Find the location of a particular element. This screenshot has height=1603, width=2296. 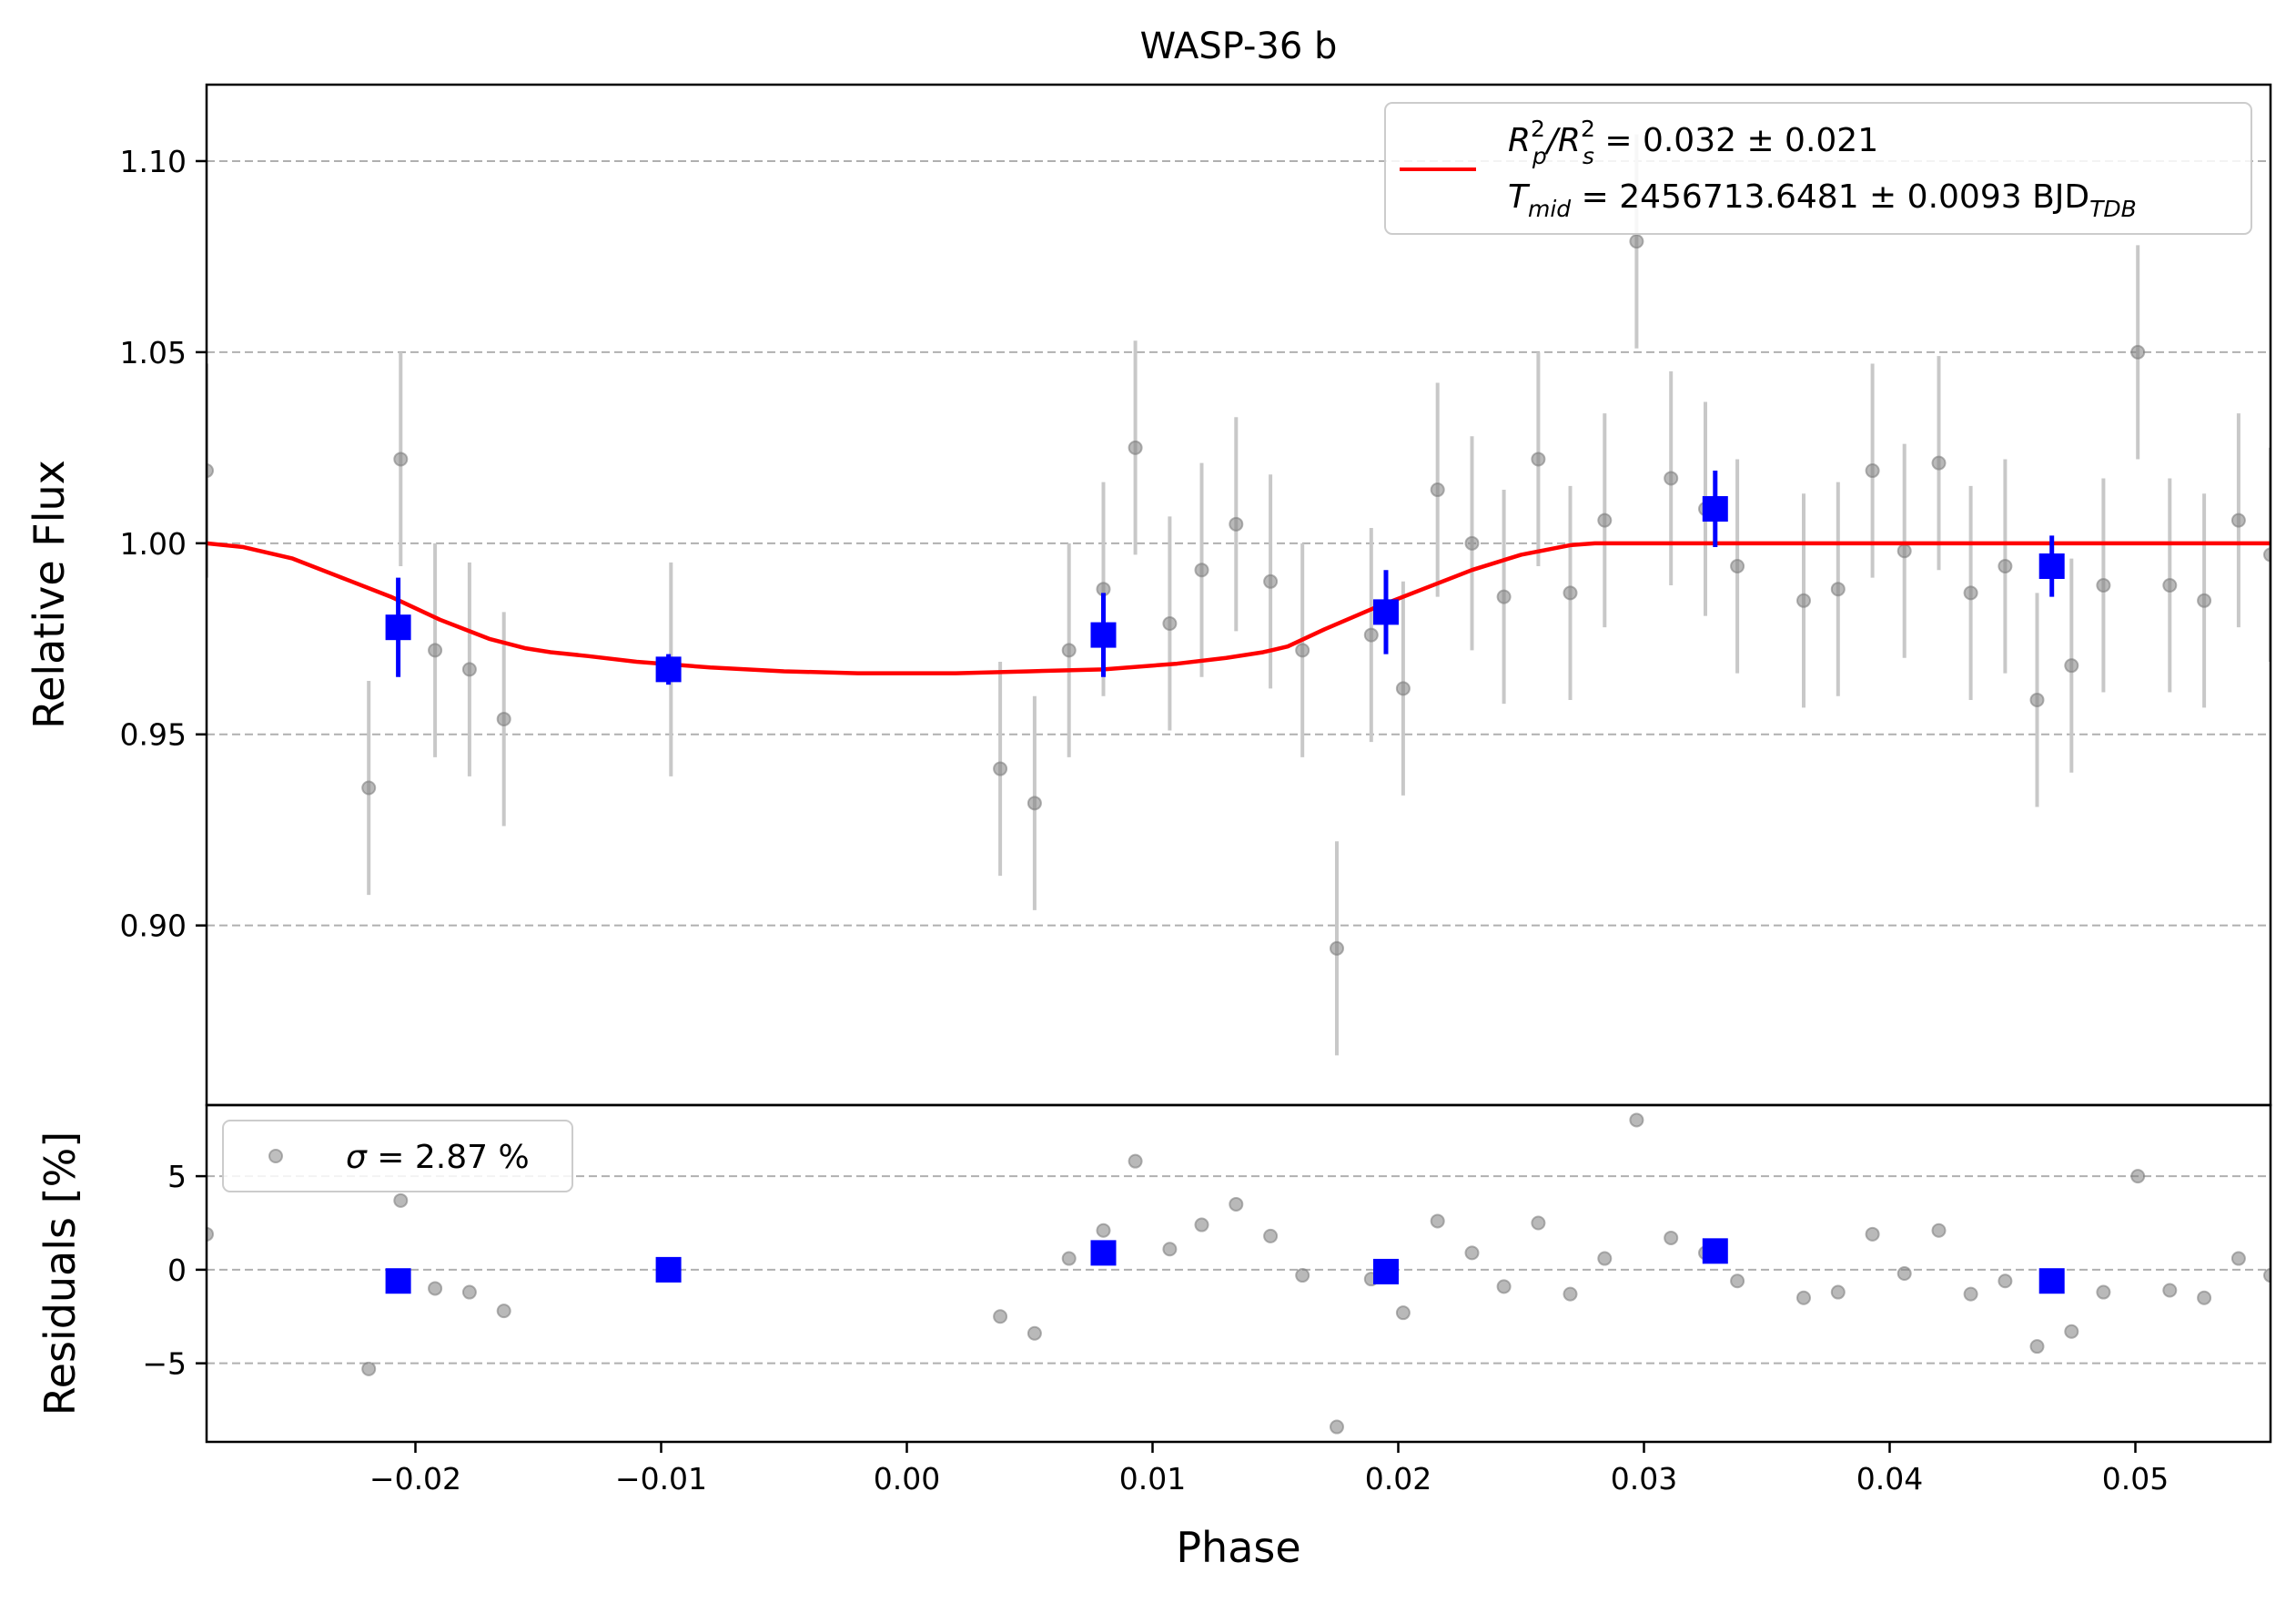

flux-y-tick-label: 1.00 is located at coordinates (153, 544).